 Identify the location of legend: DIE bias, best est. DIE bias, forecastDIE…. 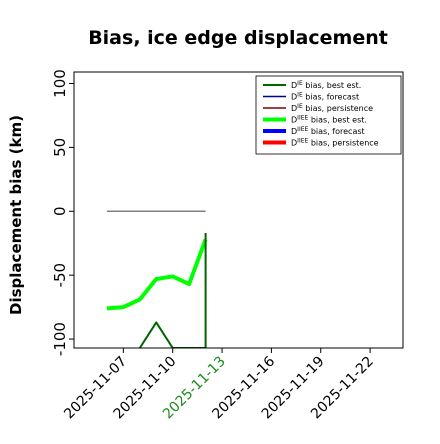
(328, 115).